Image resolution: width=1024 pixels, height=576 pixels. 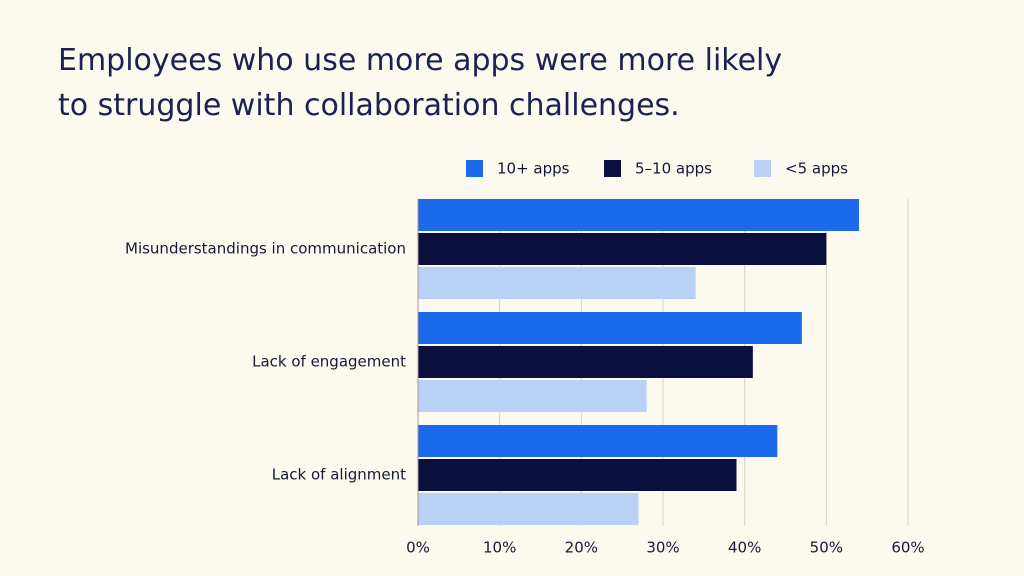 What do you see at coordinates (826, 548) in the screenshot?
I see `x-tick-label: 50%` at bounding box center [826, 548].